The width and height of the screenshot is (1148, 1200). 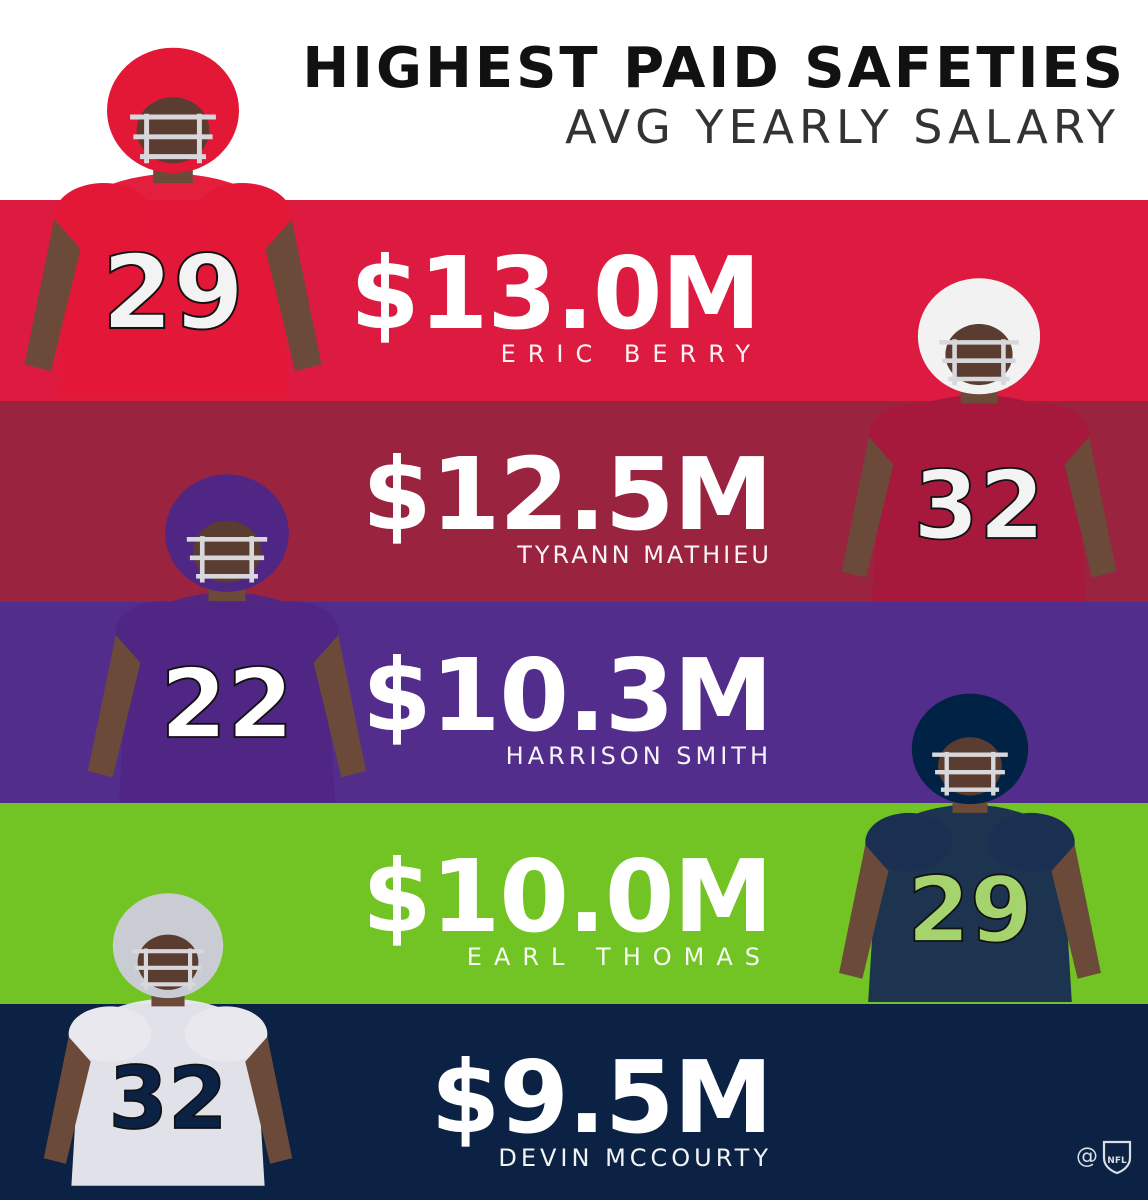 I want to click on vikings-player-photo: 22, so click(x=227, y=638).